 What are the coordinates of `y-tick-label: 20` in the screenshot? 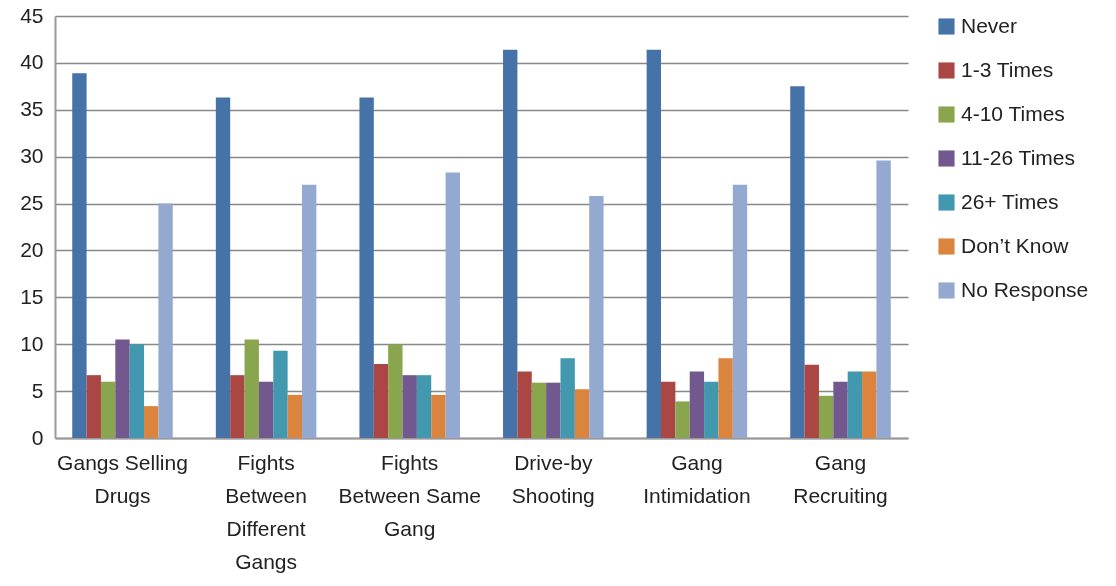 It's located at (32, 249).